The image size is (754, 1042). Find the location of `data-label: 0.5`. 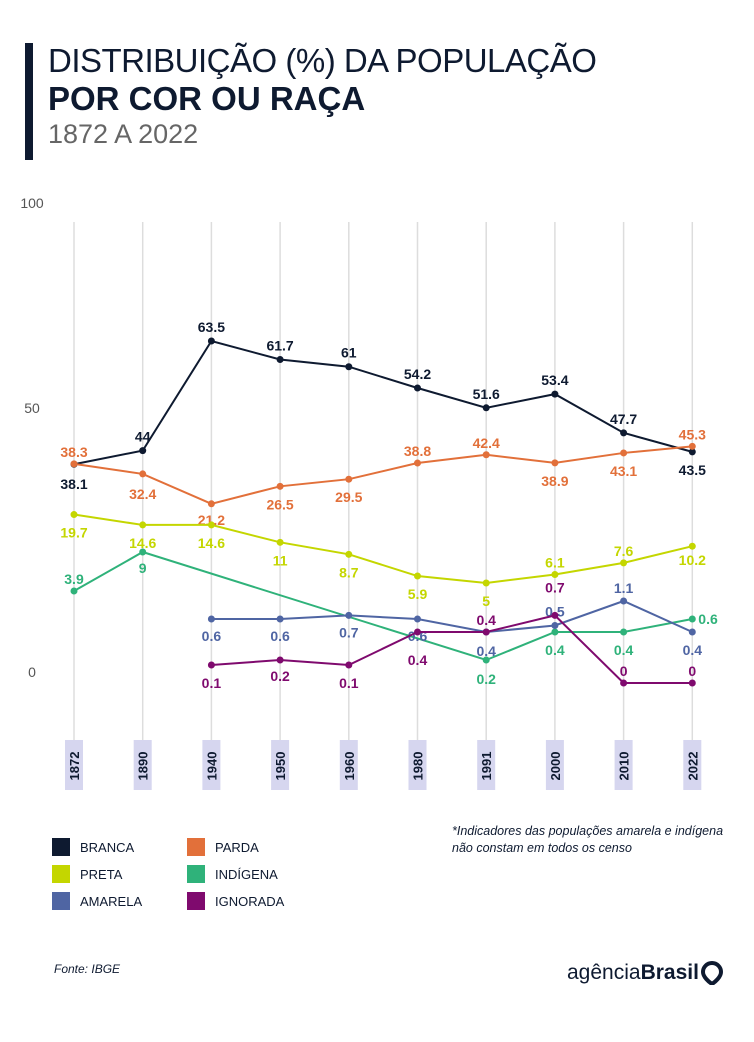

data-label: 0.5 is located at coordinates (555, 612).